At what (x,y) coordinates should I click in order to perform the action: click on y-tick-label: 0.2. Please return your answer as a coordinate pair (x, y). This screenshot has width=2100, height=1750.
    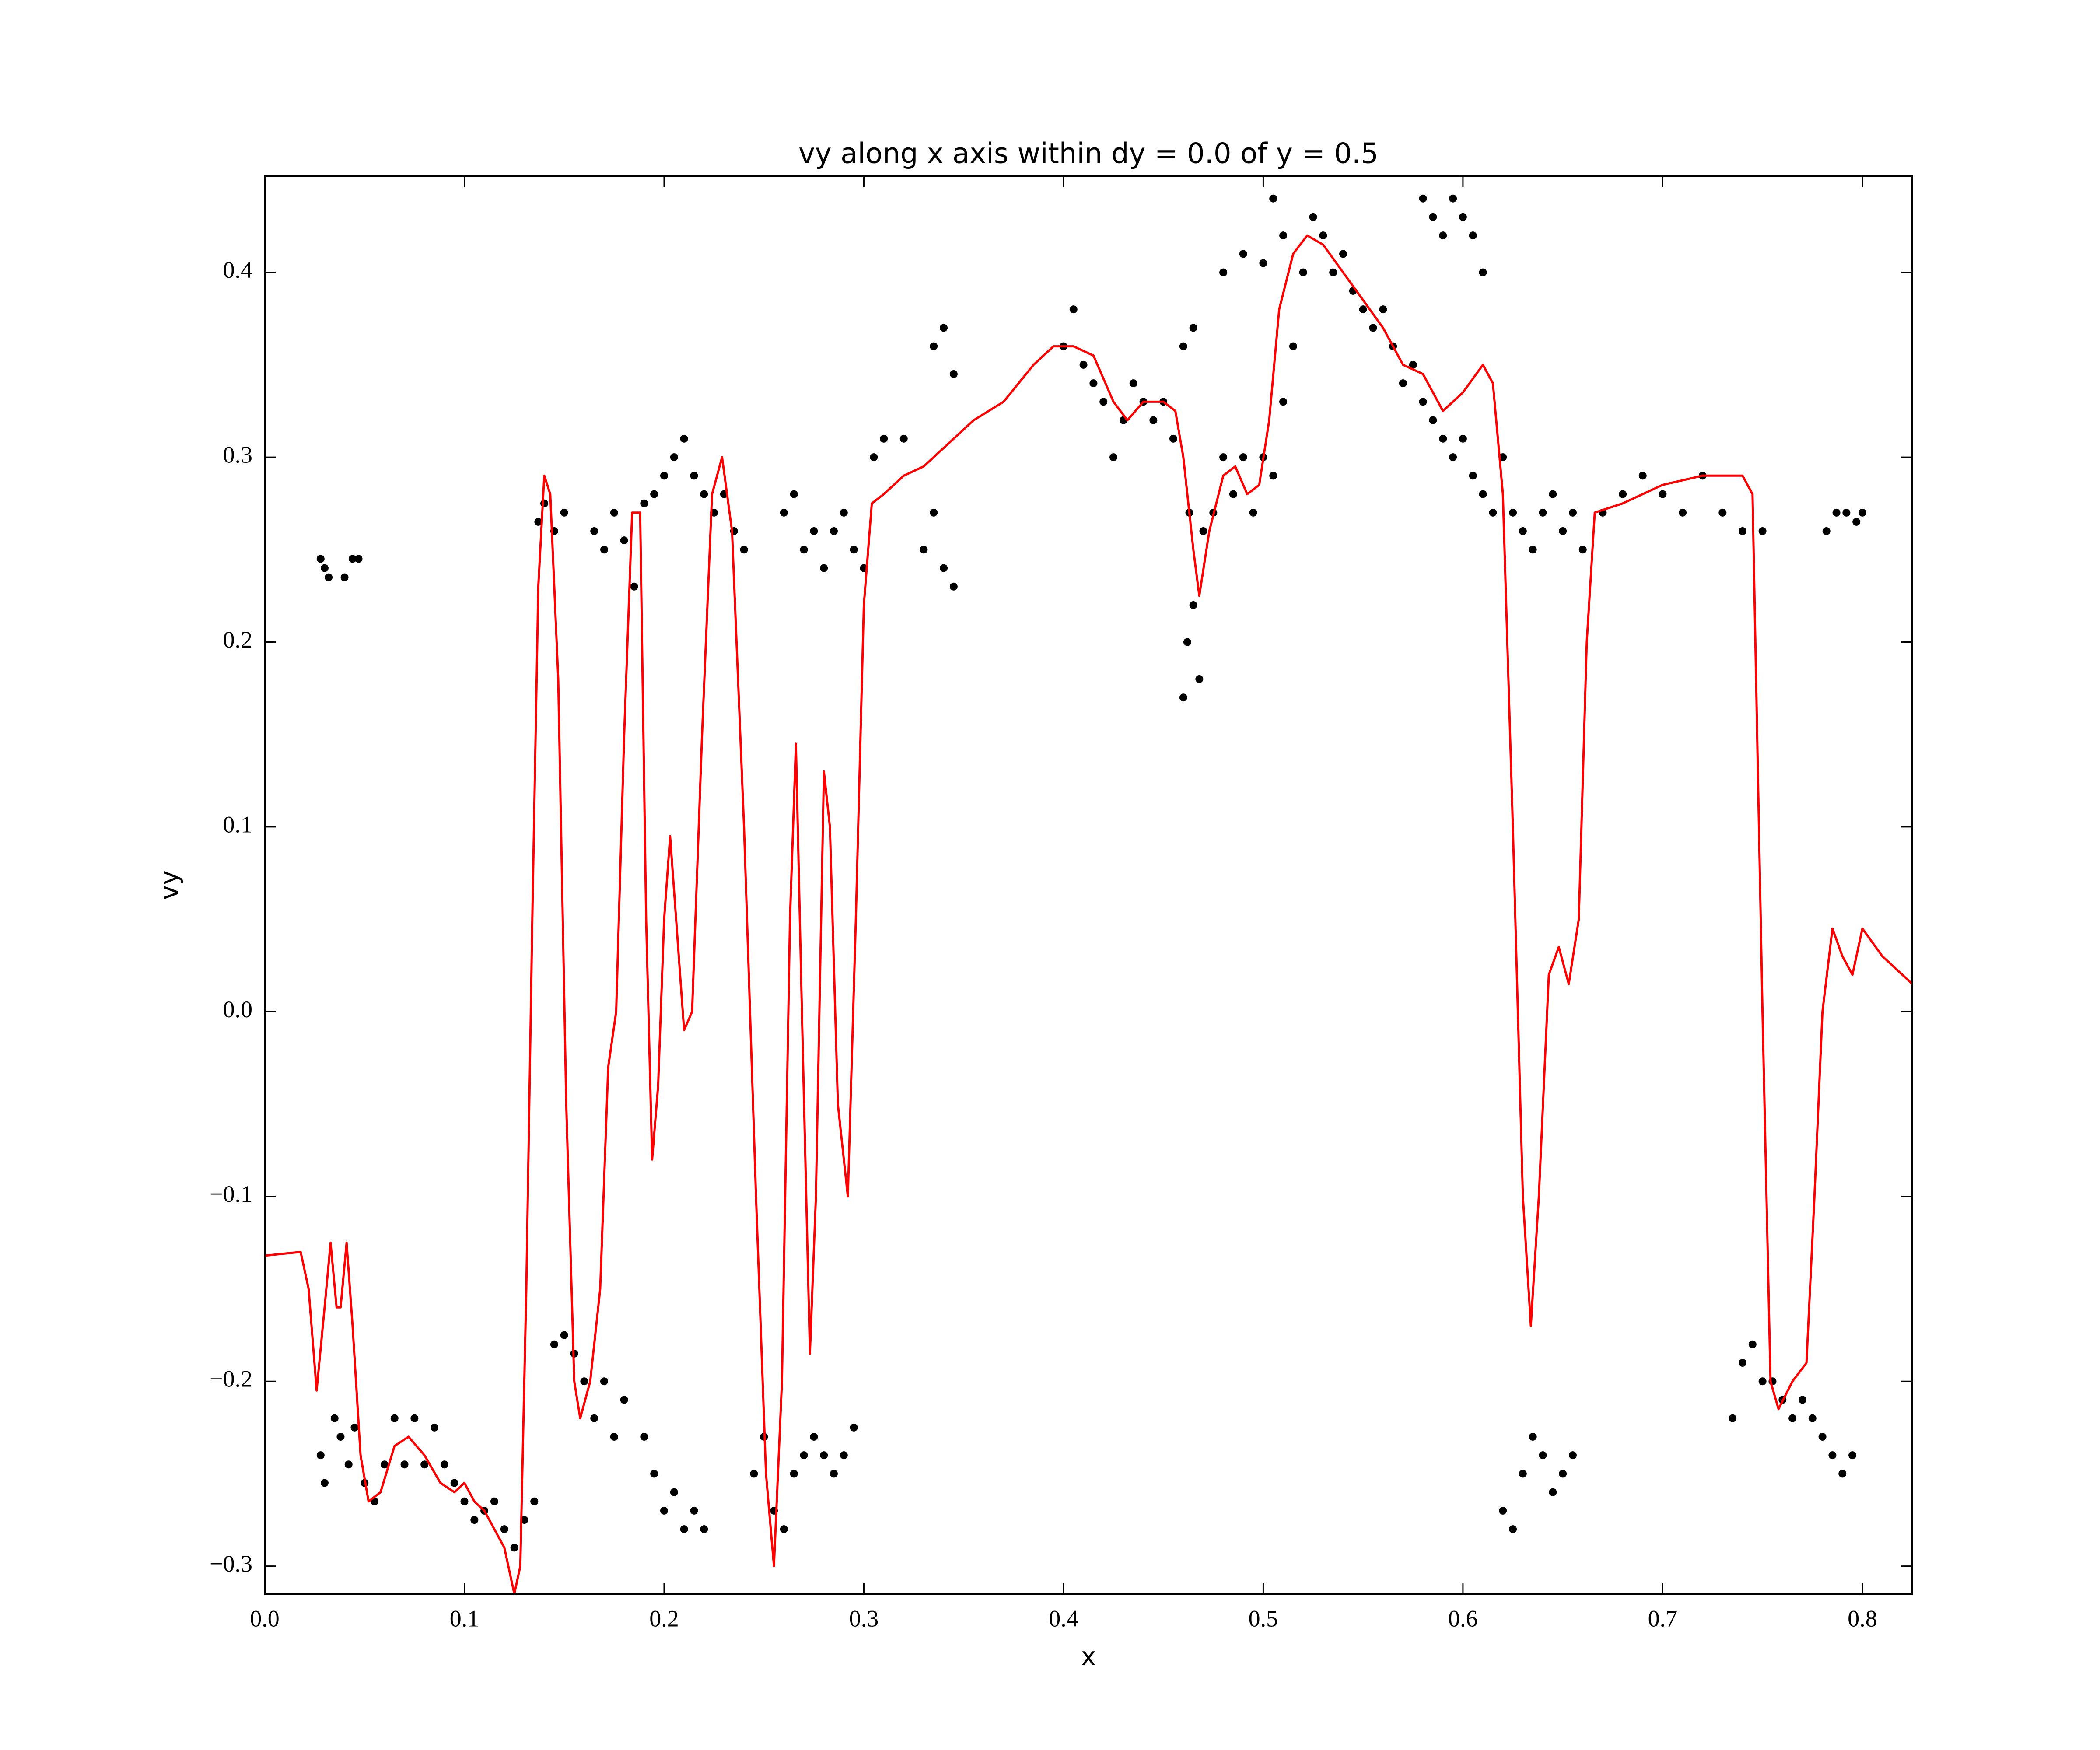
    Looking at the image, I should click on (238, 639).